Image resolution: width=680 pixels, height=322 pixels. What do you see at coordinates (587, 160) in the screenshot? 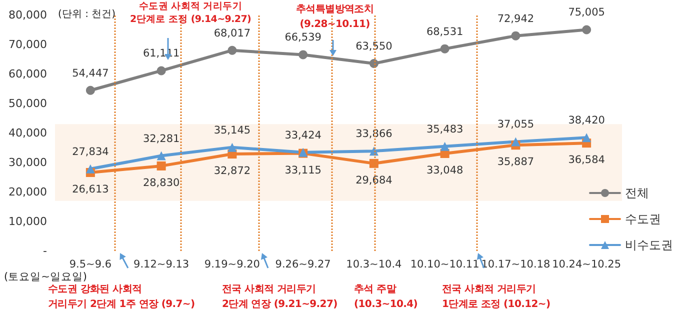
I see `data-label: 36,584` at bounding box center [587, 160].